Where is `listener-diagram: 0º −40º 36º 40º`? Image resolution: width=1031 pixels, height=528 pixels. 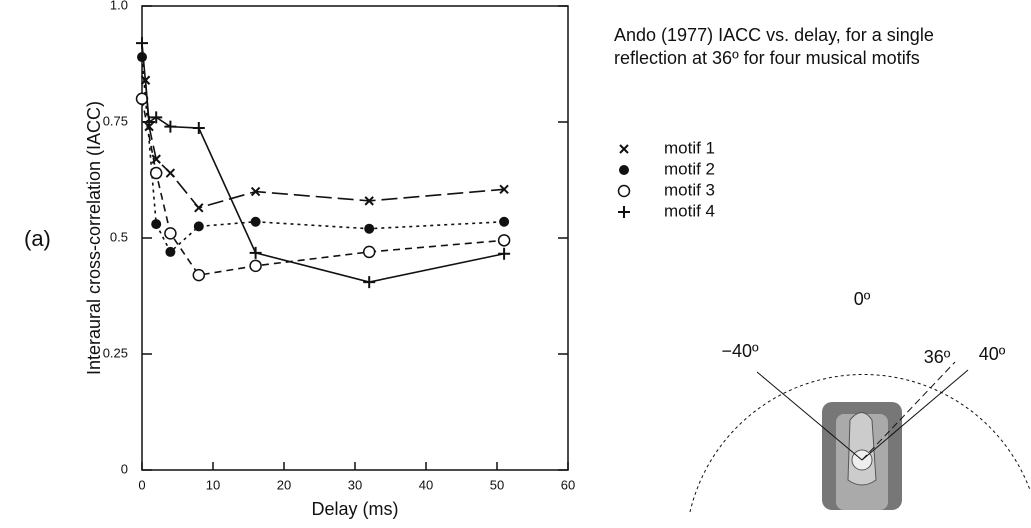
listener-diagram: 0º −40º 36º 40º is located at coordinates (860, 401).